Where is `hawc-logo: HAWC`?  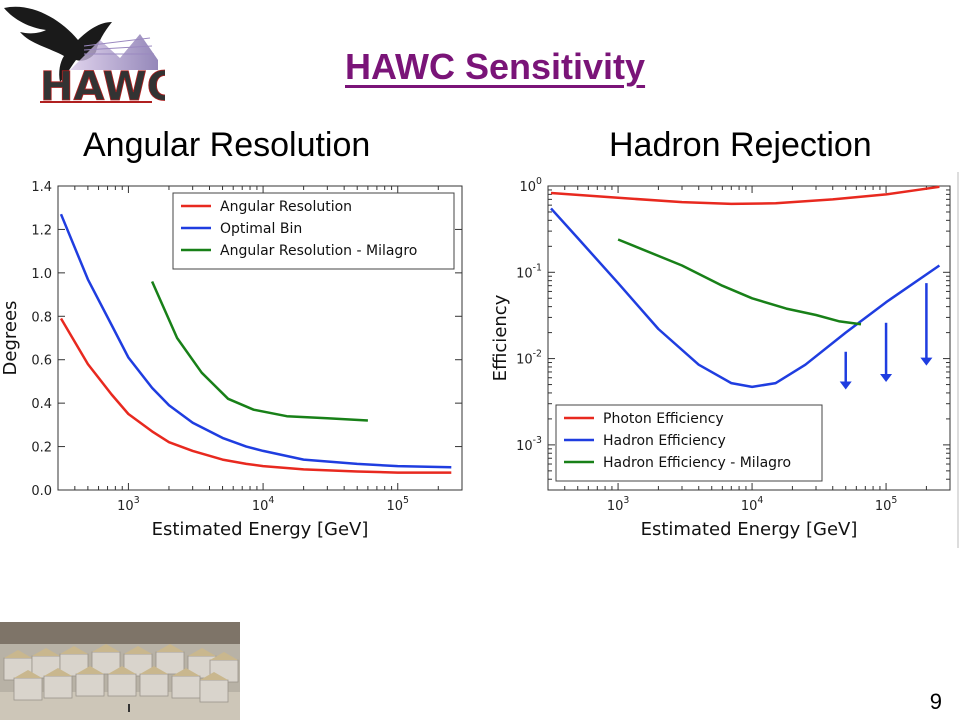
hawc-logo: HAWC is located at coordinates (84, 58).